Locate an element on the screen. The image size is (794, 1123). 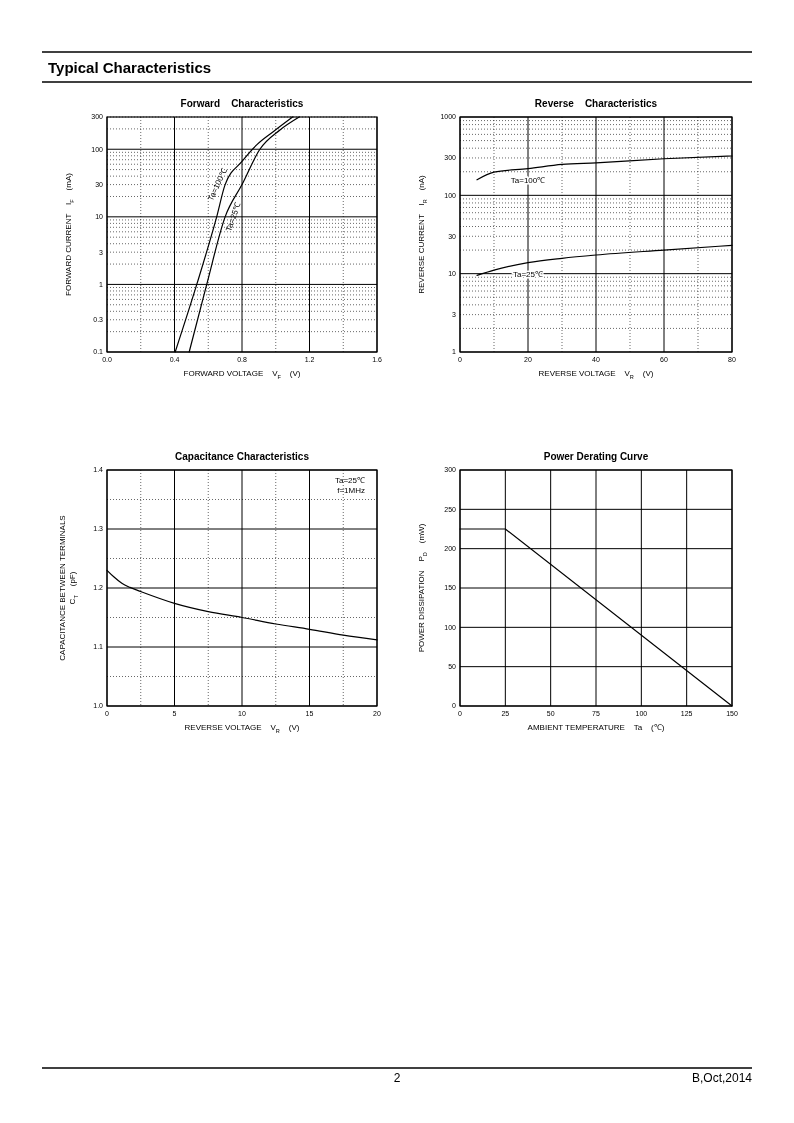
annotation: Ta=25℃ is located at coordinates (349, 480).